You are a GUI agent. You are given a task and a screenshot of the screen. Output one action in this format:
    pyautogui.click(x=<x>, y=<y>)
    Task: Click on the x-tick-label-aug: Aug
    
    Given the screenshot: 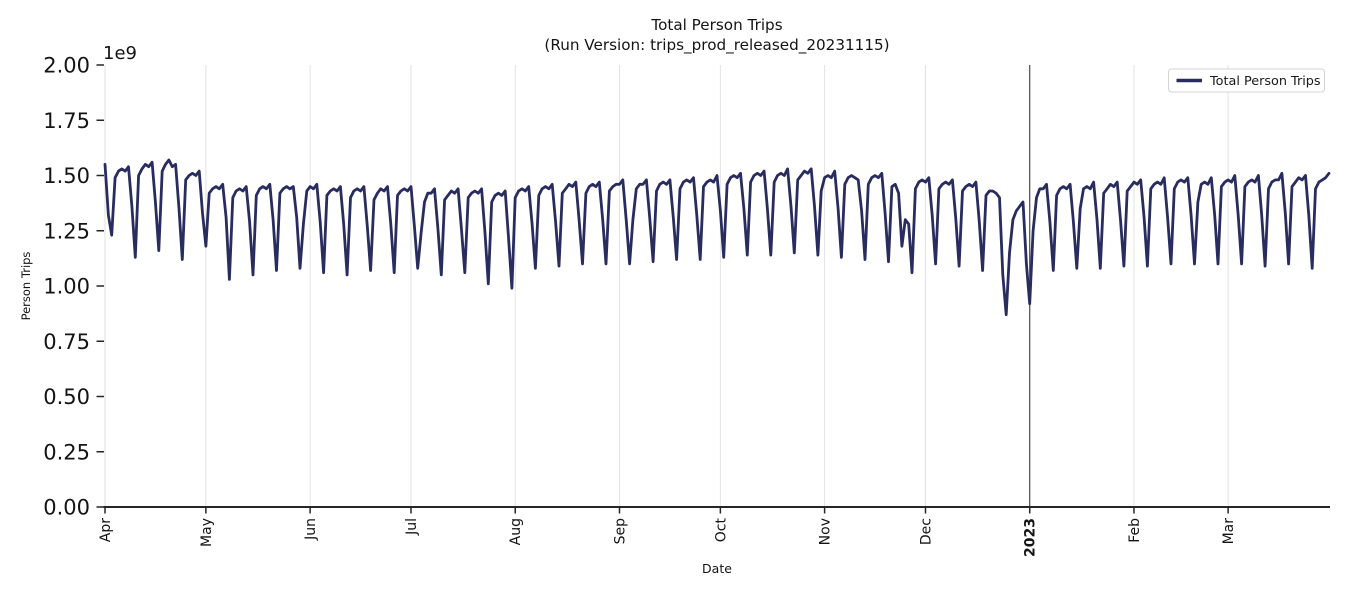 What is the action you would take?
    pyautogui.click(x=516, y=531)
    